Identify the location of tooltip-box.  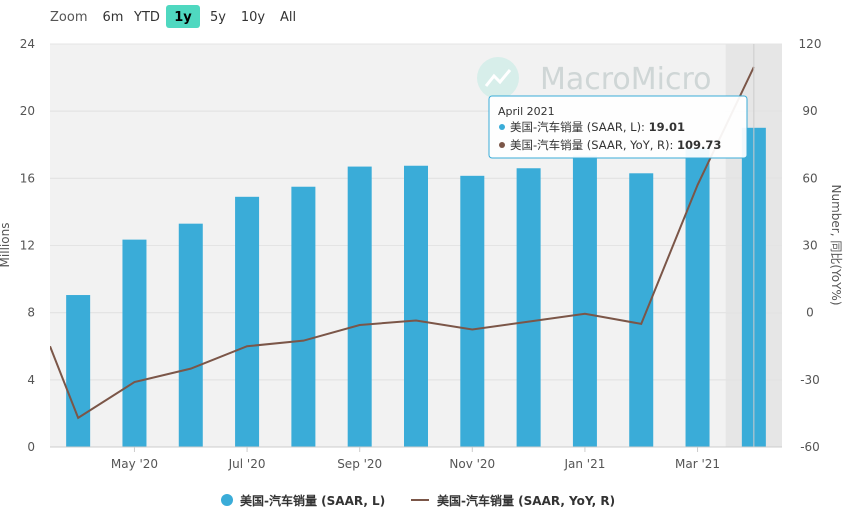
(618, 127).